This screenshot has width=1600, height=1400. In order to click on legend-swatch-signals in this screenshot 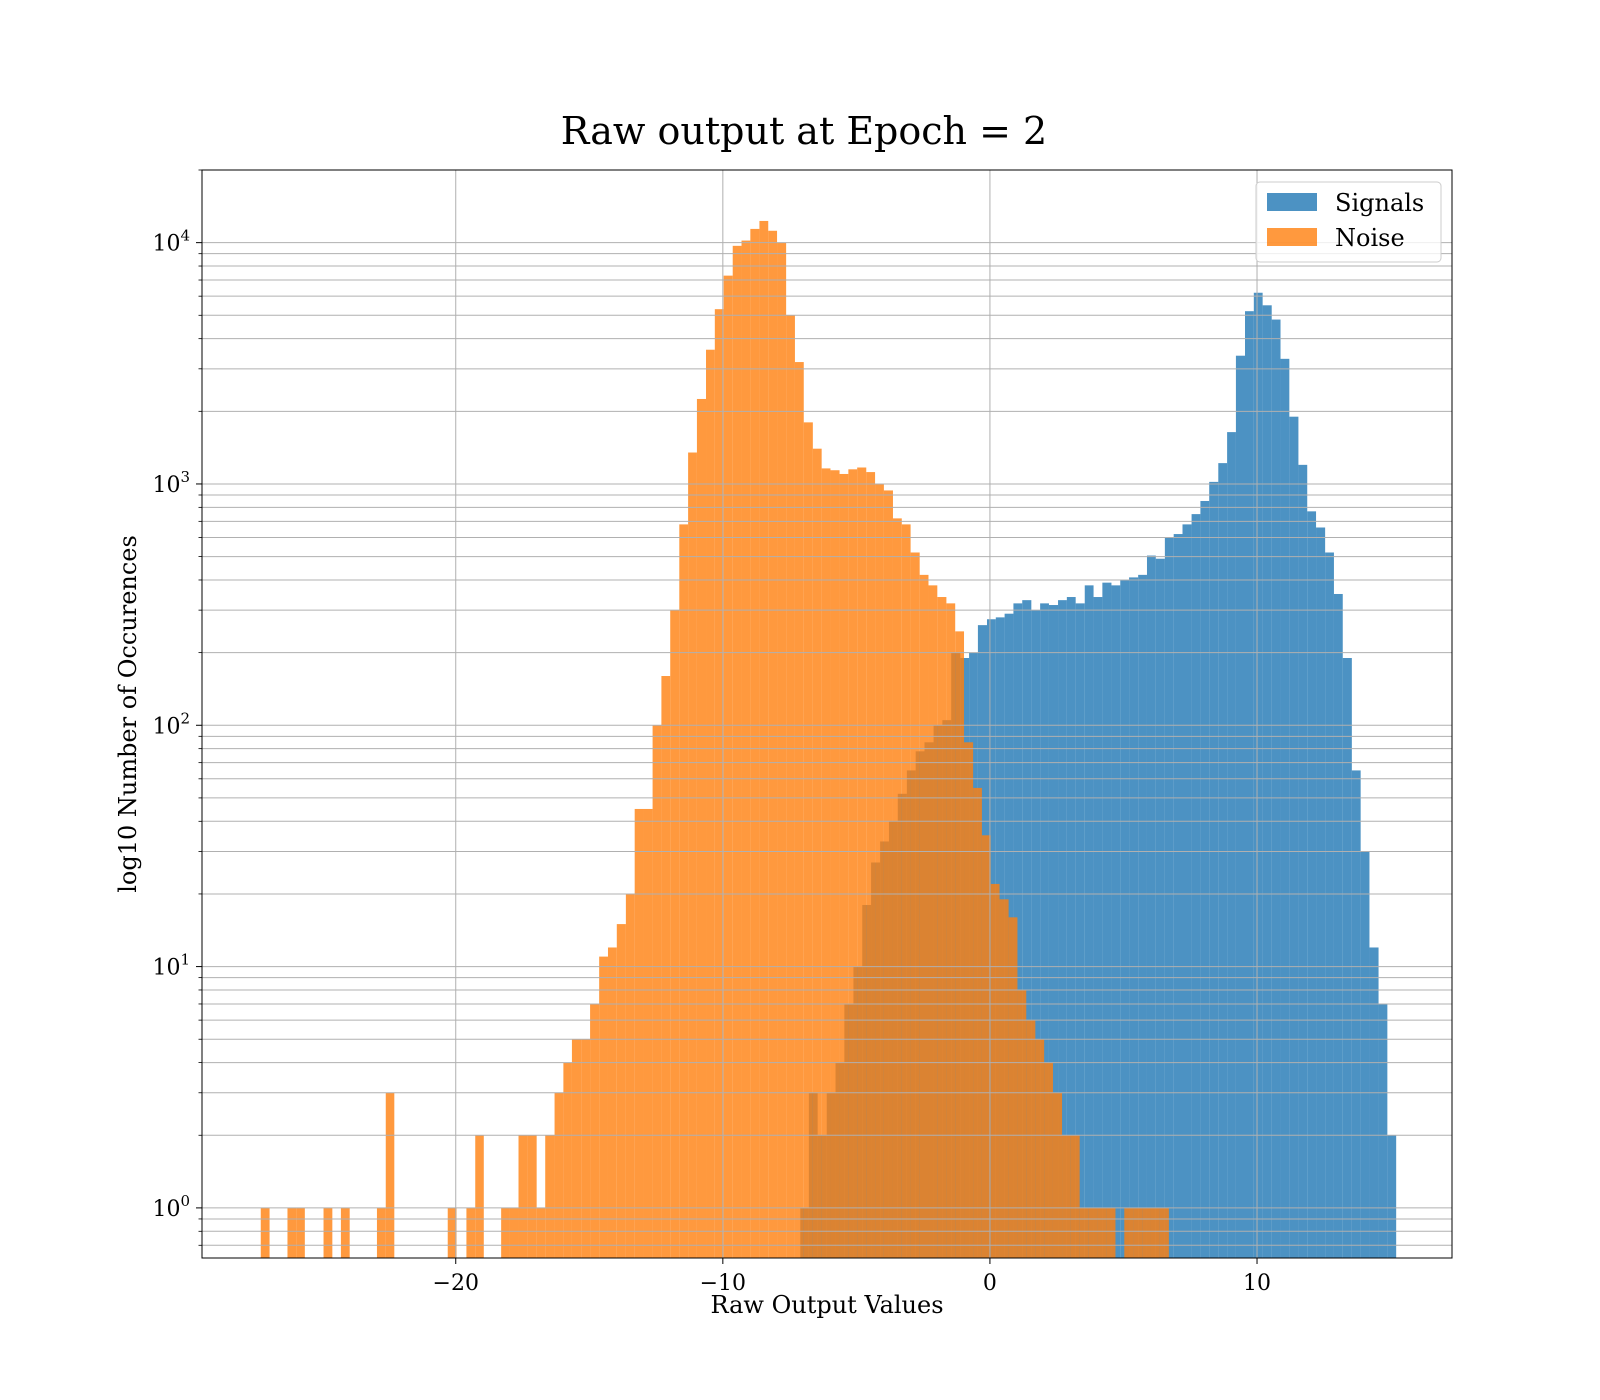, I will do `click(1292, 202)`.